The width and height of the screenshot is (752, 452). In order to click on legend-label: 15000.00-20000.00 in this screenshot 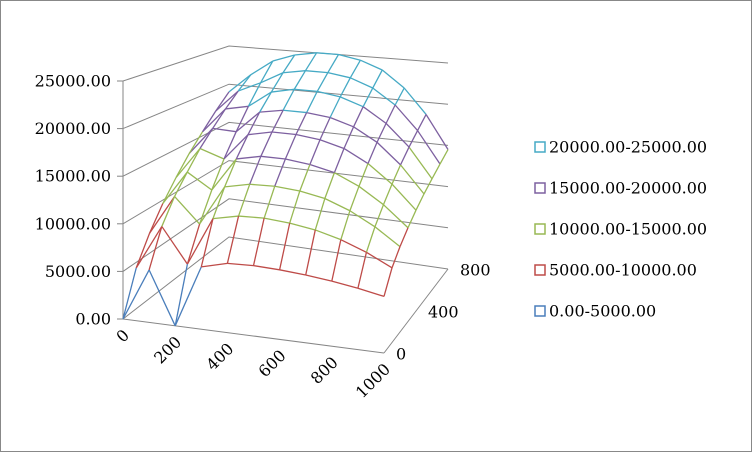, I will do `click(628, 188)`.